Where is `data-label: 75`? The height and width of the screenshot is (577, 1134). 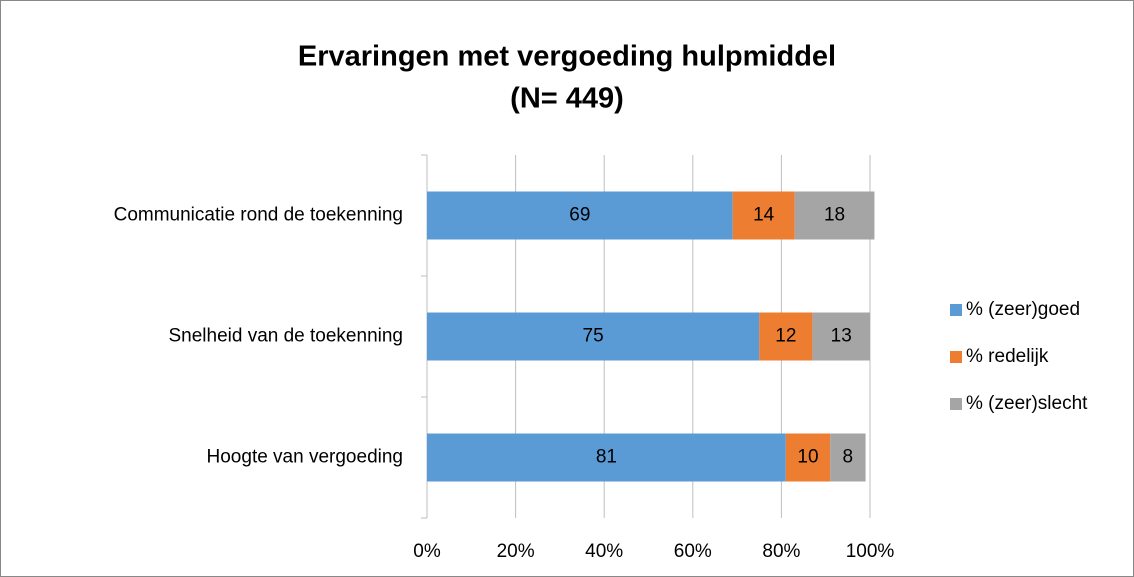
data-label: 75 is located at coordinates (593, 336).